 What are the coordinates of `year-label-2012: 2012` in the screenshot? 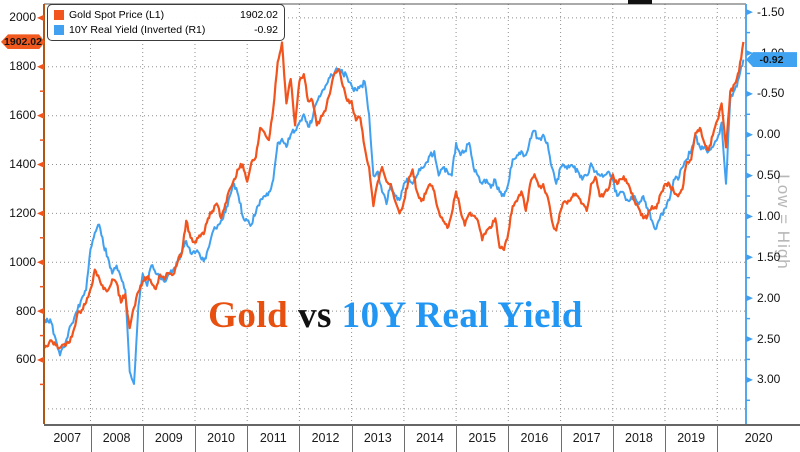 It's located at (325, 438).